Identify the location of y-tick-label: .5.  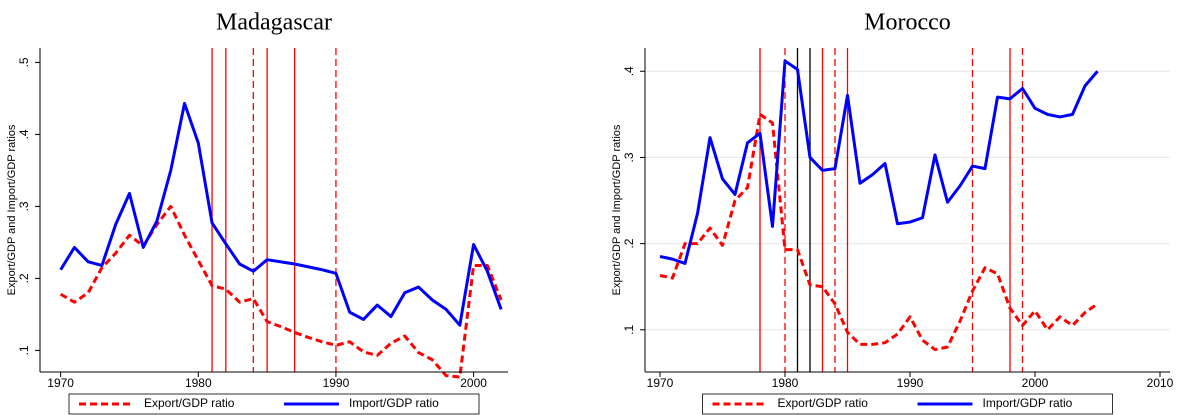
(24, 62).